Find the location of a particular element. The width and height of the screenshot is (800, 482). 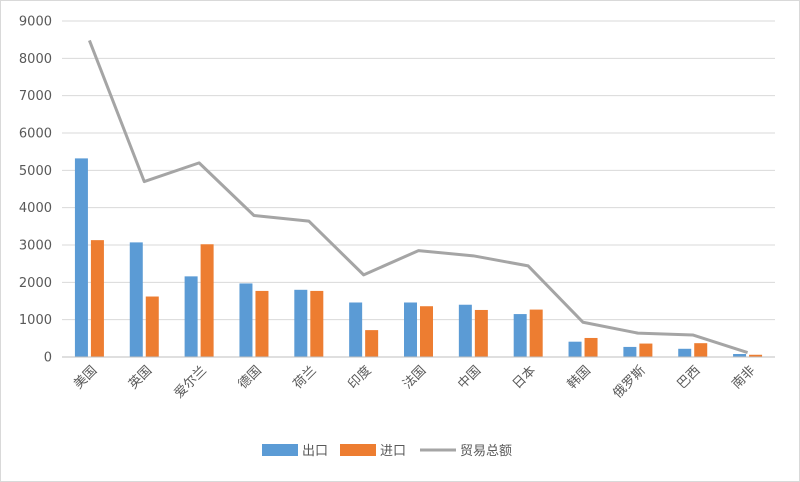

x-category-label: 美国 is located at coordinates (85, 377).